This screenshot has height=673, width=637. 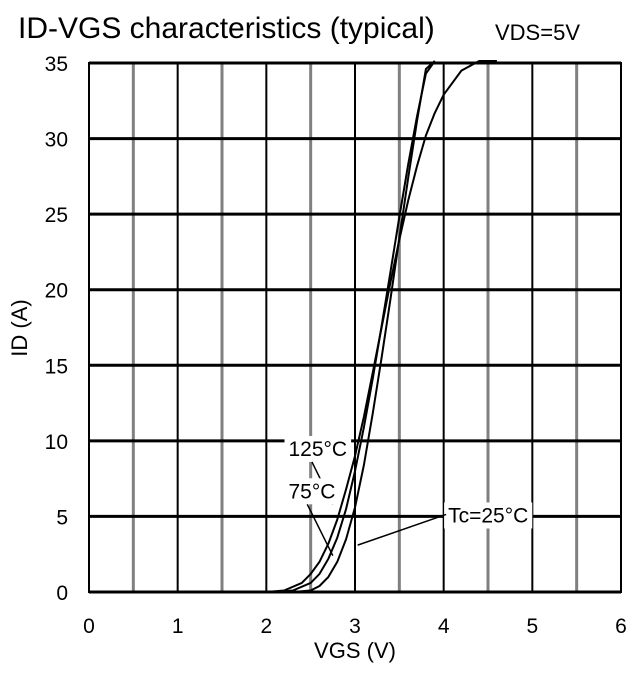 What do you see at coordinates (355, 650) in the screenshot?
I see `x-axis-label: VGS (V)` at bounding box center [355, 650].